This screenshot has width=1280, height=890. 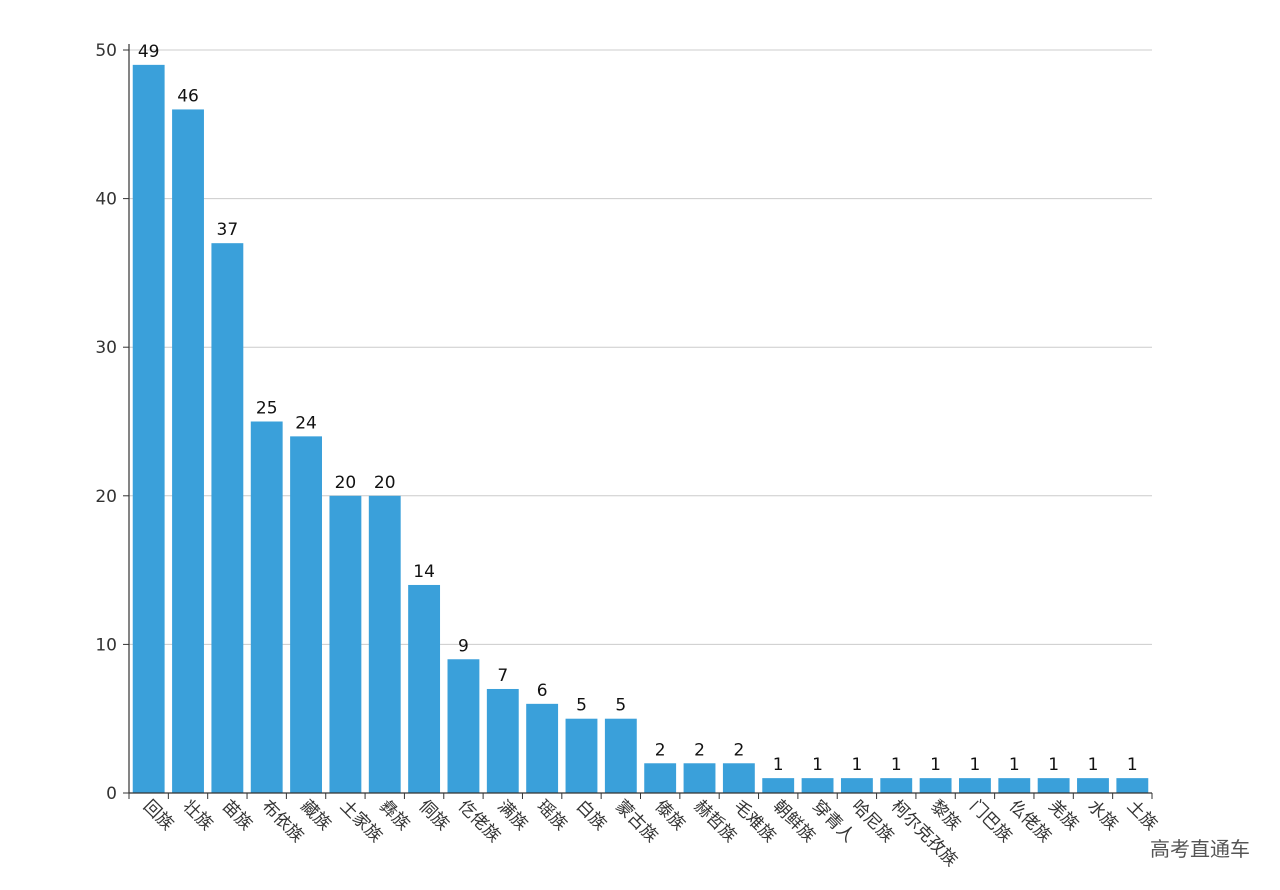 What do you see at coordinates (267, 409) in the screenshot?
I see `bar-value-label: 25` at bounding box center [267, 409].